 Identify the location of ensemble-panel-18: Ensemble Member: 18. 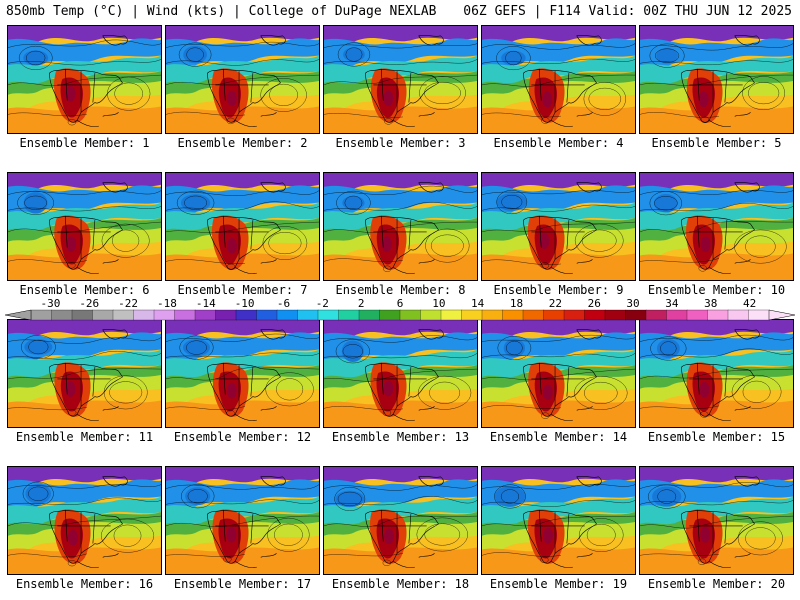
(400, 528).